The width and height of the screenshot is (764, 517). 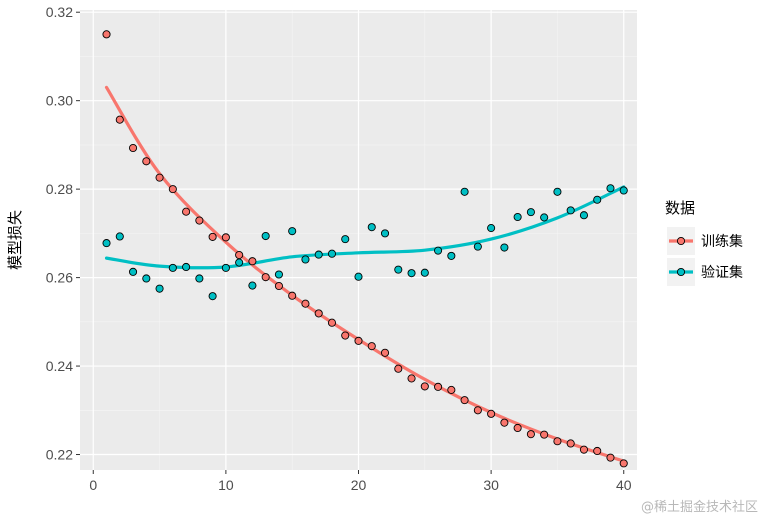 What do you see at coordinates (59, 189) in the screenshot?
I see `y-tick-label: 0.28` at bounding box center [59, 189].